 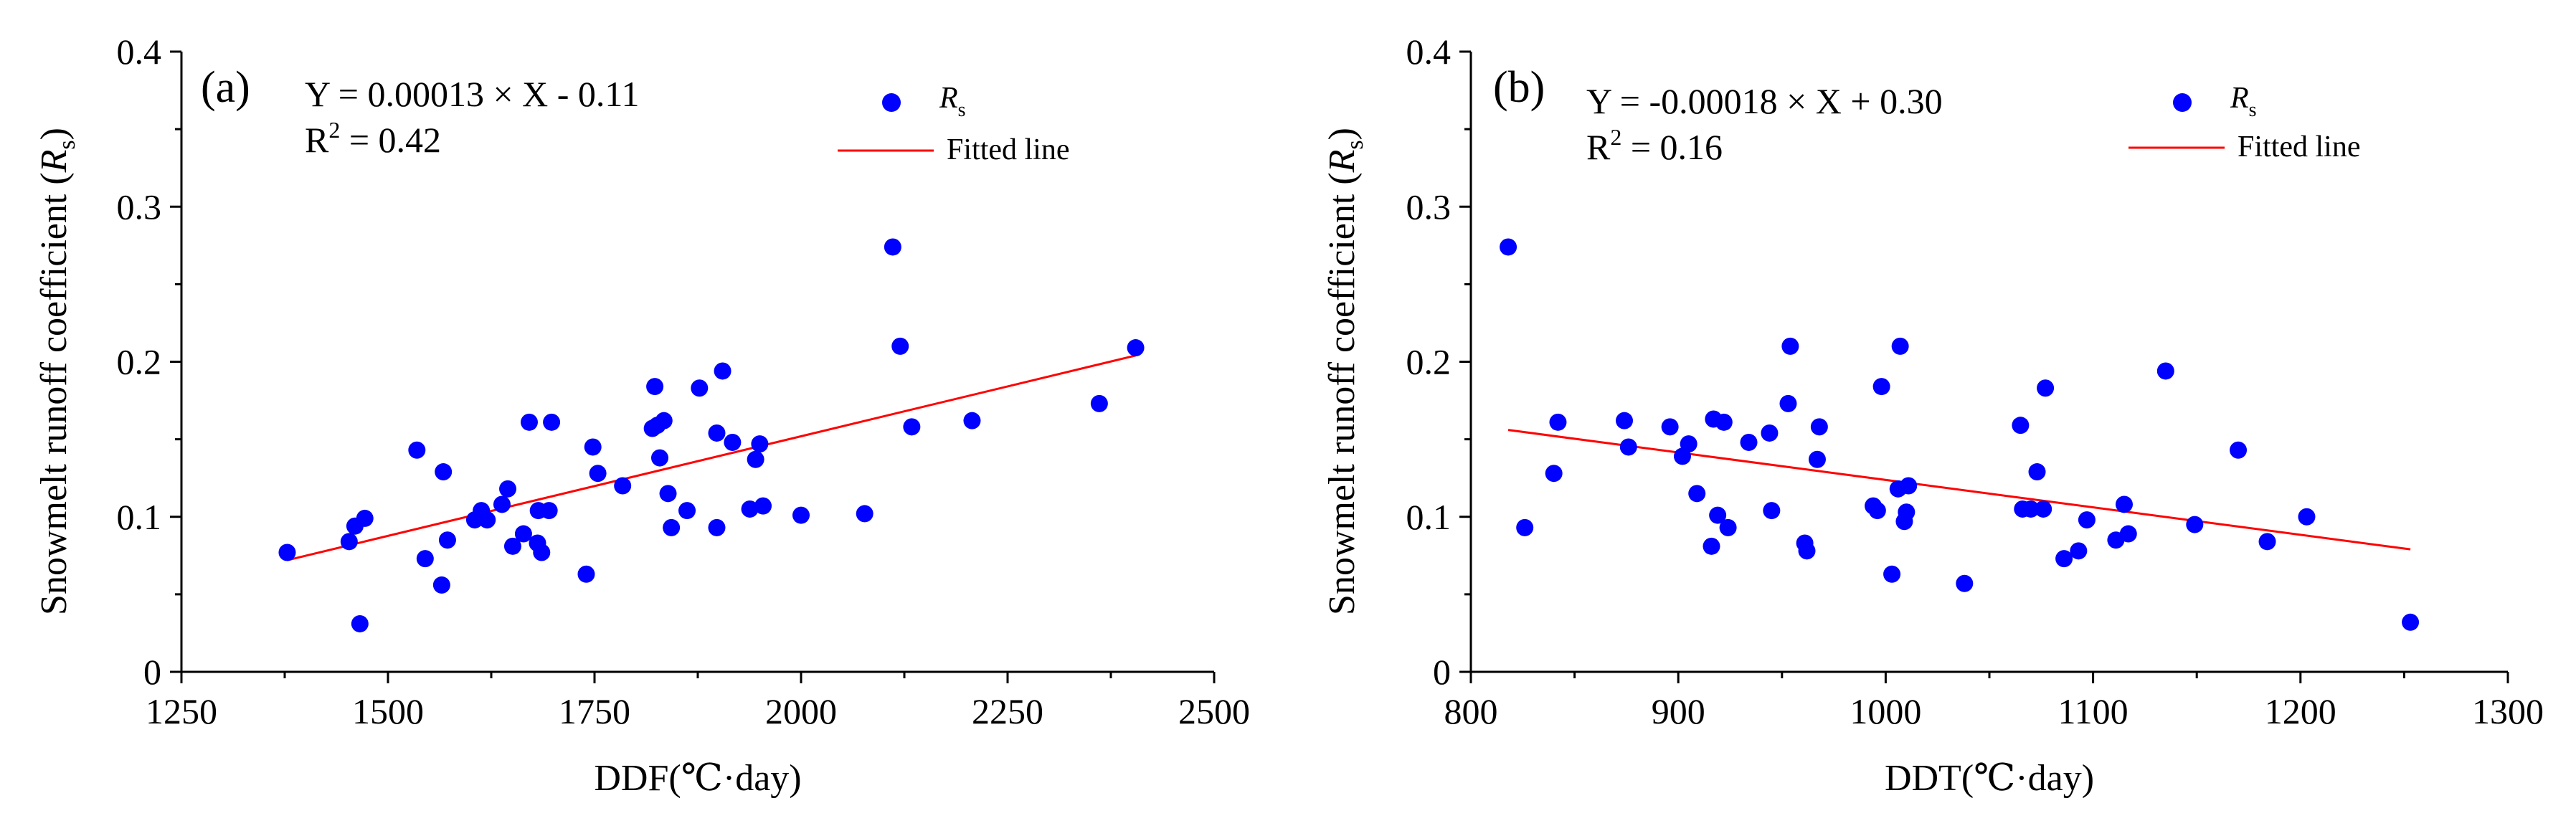 I want to click on panel-b-y-tick-label: 0.2, so click(x=1429, y=362).